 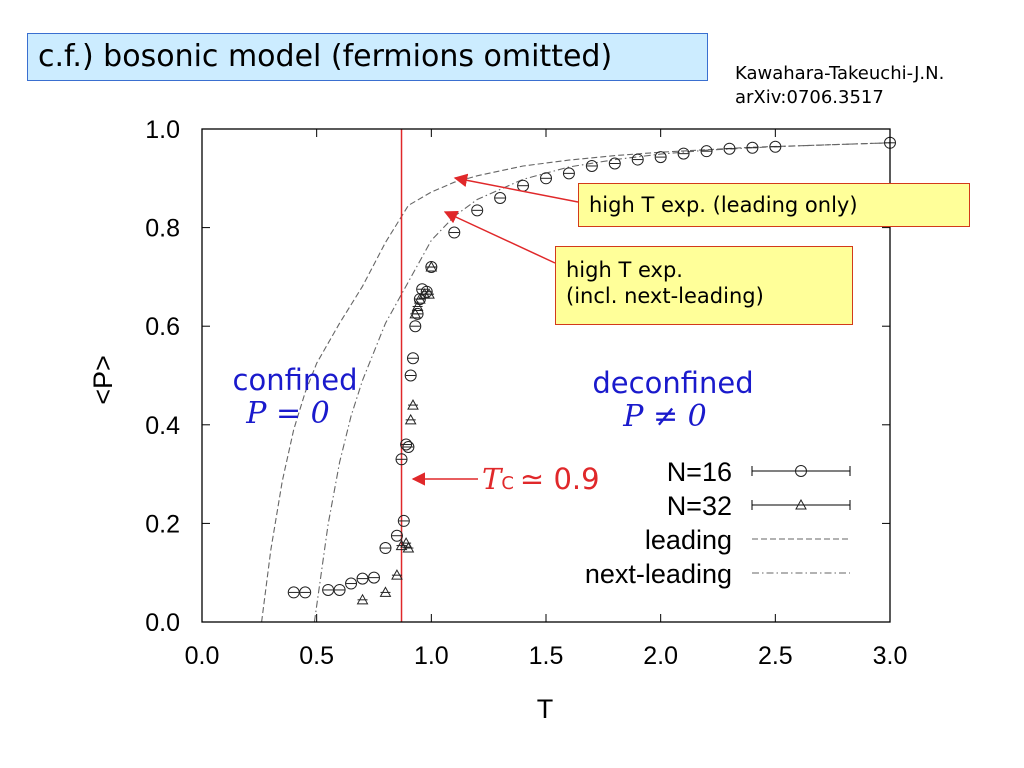 What do you see at coordinates (162, 327) in the screenshot?
I see `y-tick-label: 0.6` at bounding box center [162, 327].